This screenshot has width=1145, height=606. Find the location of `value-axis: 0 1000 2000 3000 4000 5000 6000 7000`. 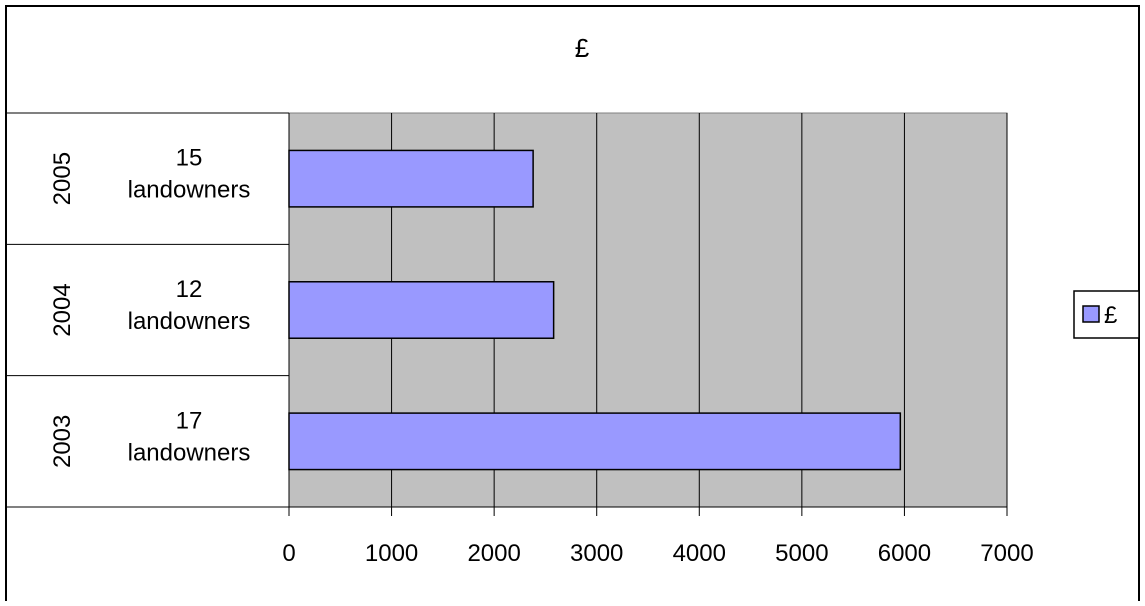

value-axis: 0 1000 2000 3000 4000 5000 6000 7000 is located at coordinates (520, 536).